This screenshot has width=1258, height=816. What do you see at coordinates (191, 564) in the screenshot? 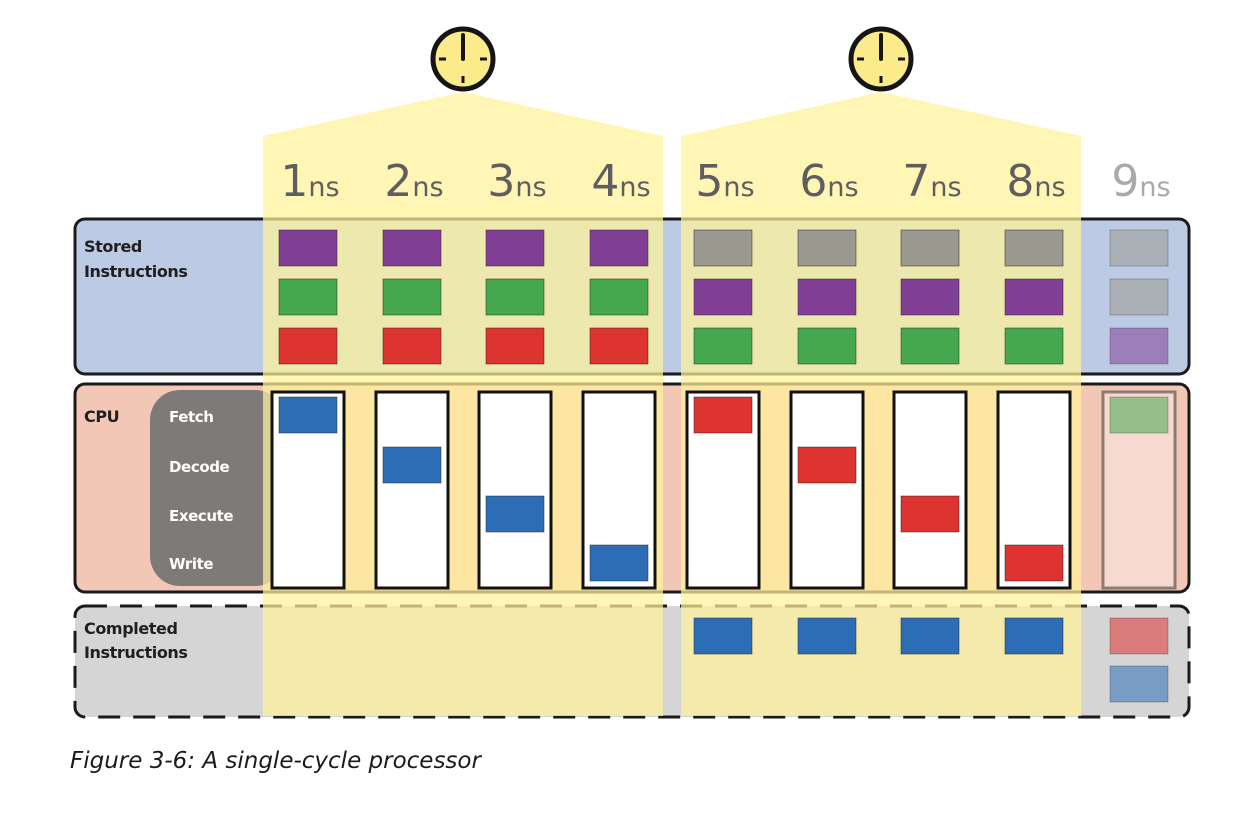
I see `stage-label-write: Write` at bounding box center [191, 564].